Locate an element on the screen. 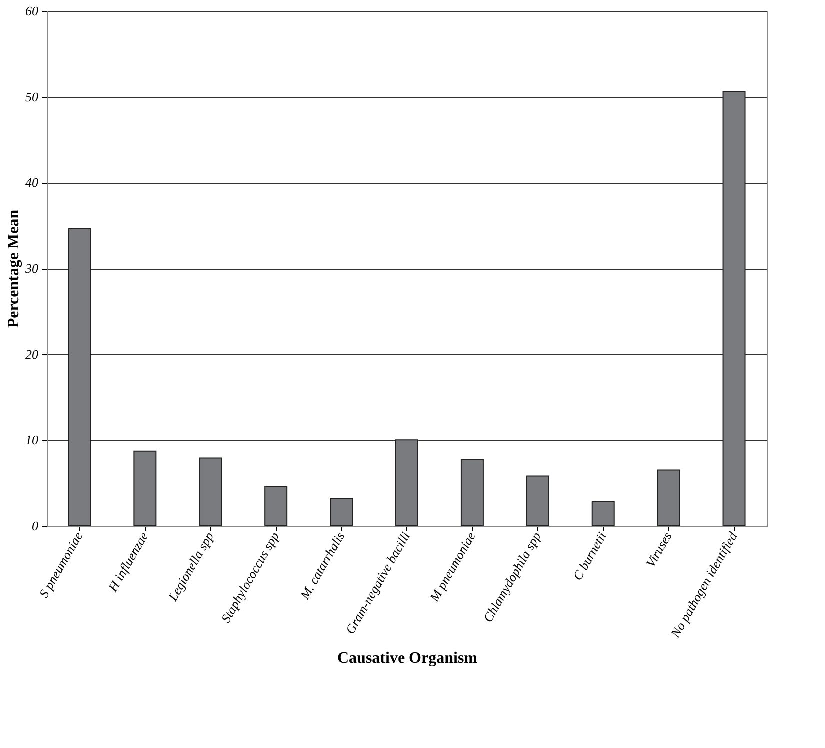 This screenshot has width=825, height=748. x-axis-title: Causative Organism is located at coordinates (408, 659).